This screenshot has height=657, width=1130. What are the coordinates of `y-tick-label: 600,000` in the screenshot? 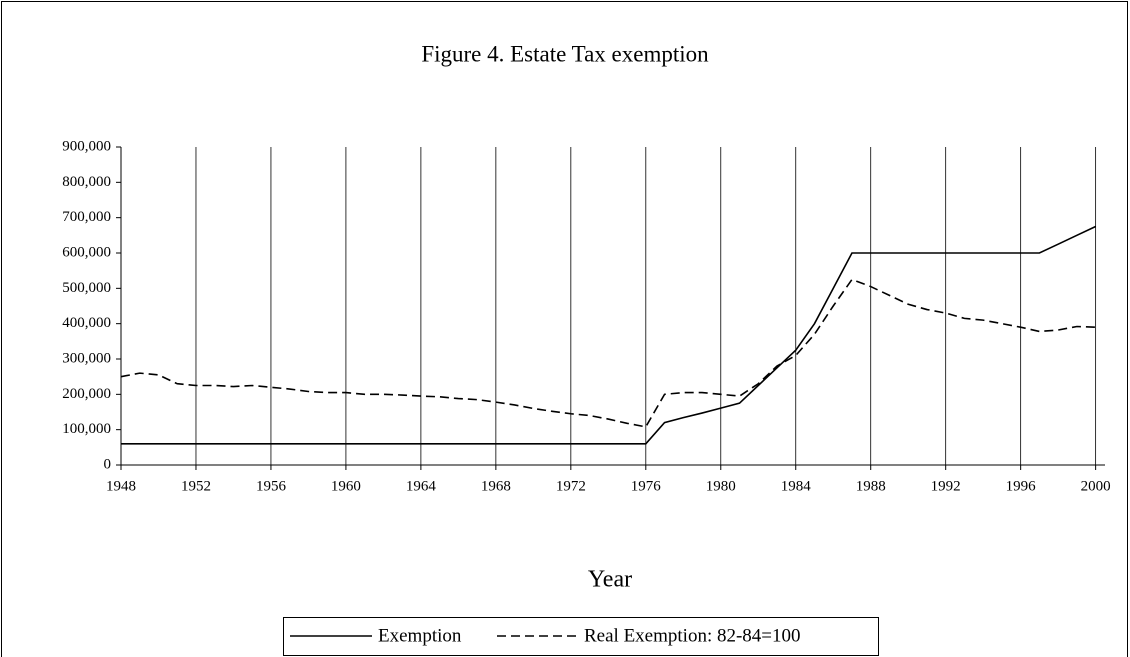 It's located at (86, 252).